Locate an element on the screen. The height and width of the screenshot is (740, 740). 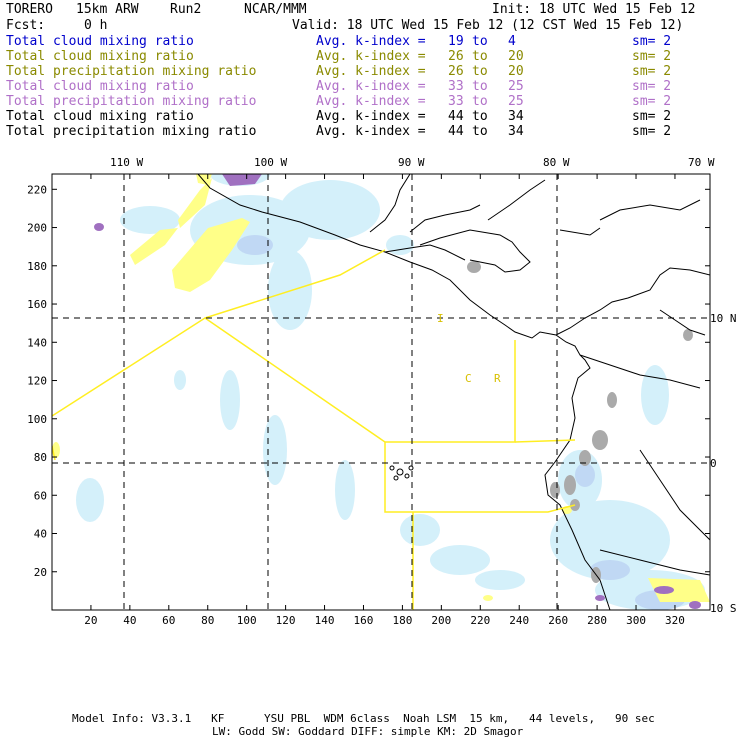
y-tick-label: 40 is located at coordinates (40, 534).